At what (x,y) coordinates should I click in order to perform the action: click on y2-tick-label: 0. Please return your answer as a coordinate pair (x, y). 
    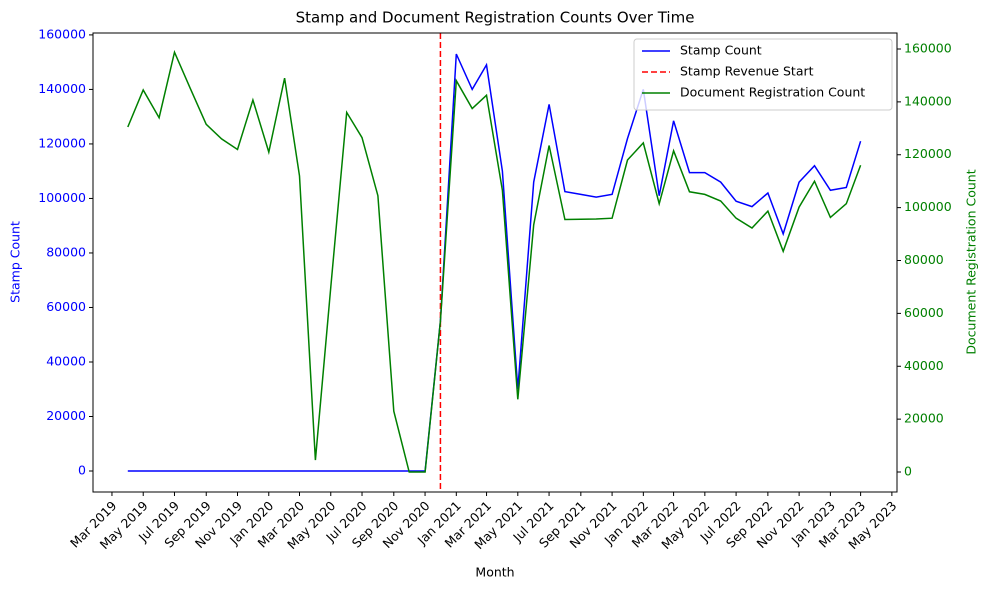
    Looking at the image, I should click on (908, 471).